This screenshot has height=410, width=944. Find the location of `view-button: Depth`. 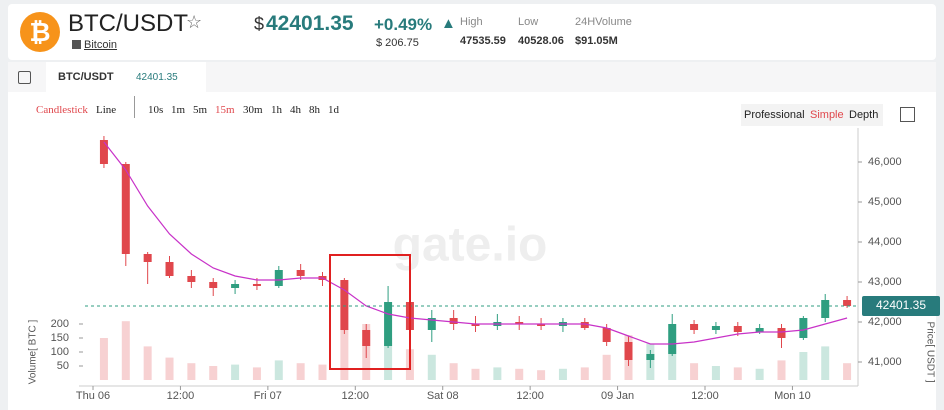

view-button: Depth is located at coordinates (864, 115).